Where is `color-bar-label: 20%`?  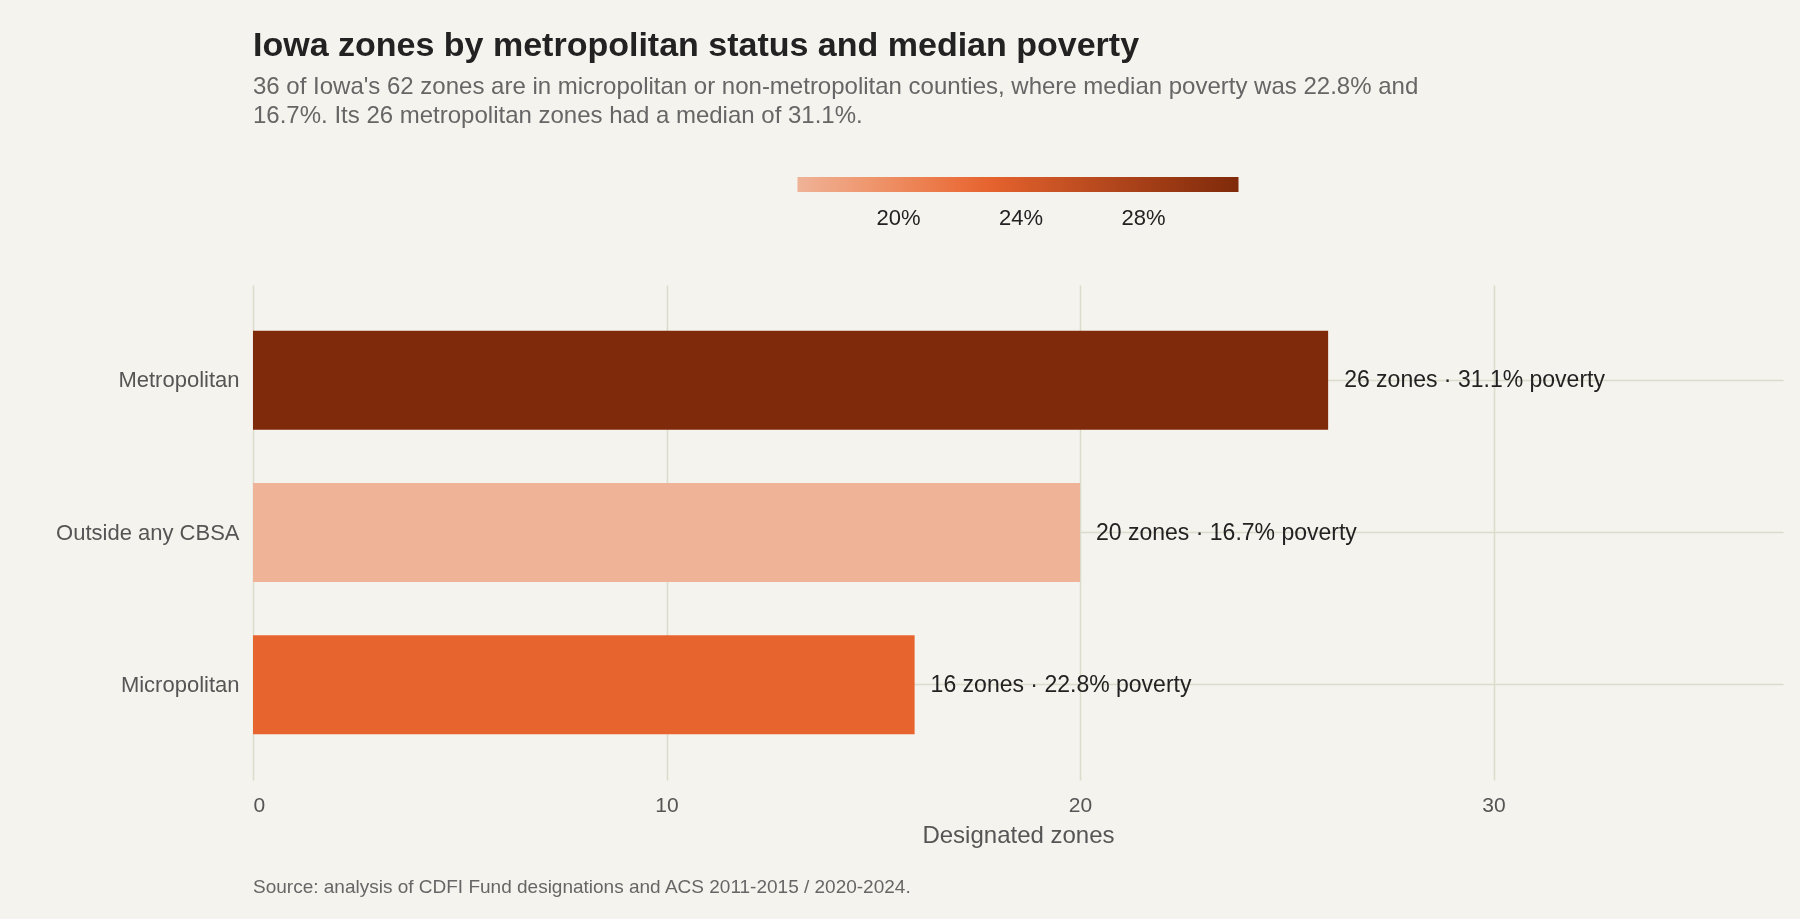
color-bar-label: 20% is located at coordinates (898, 217).